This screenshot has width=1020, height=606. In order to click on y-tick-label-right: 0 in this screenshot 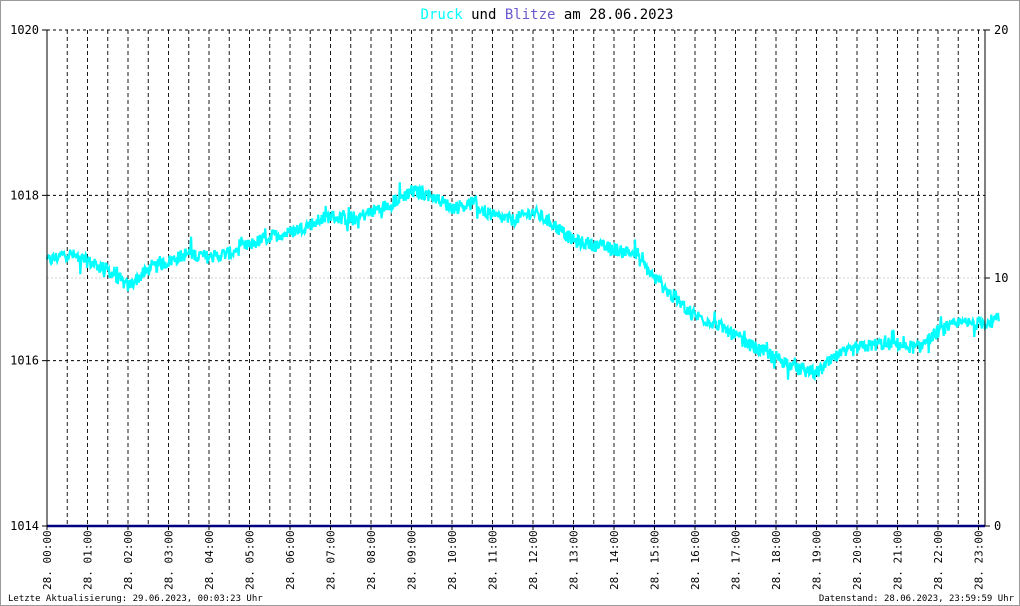, I will do `click(997, 526)`.